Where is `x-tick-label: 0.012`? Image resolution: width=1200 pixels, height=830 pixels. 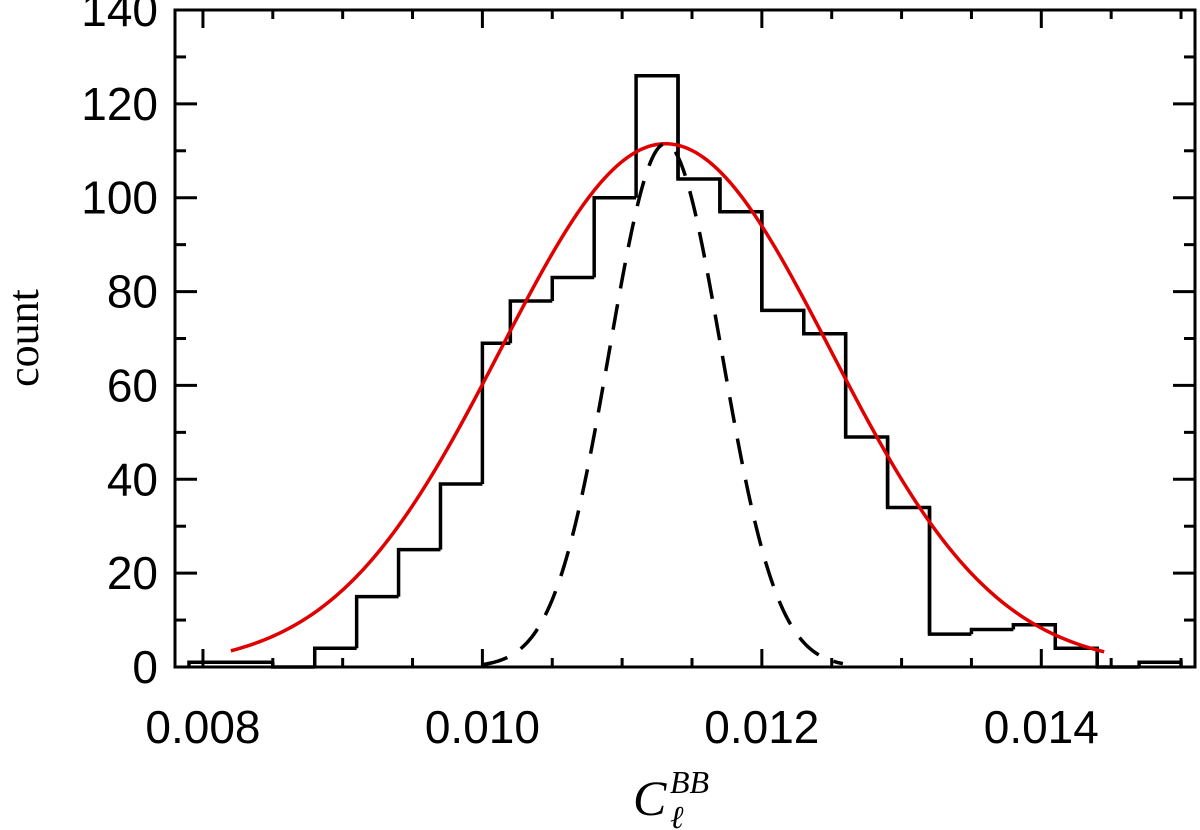
x-tick-label: 0.012 is located at coordinates (761, 727).